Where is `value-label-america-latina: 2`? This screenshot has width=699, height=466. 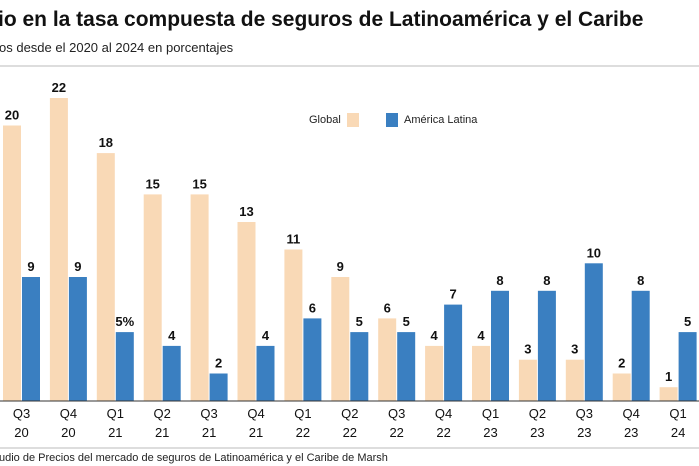
value-label-america-latina: 2 is located at coordinates (218, 363).